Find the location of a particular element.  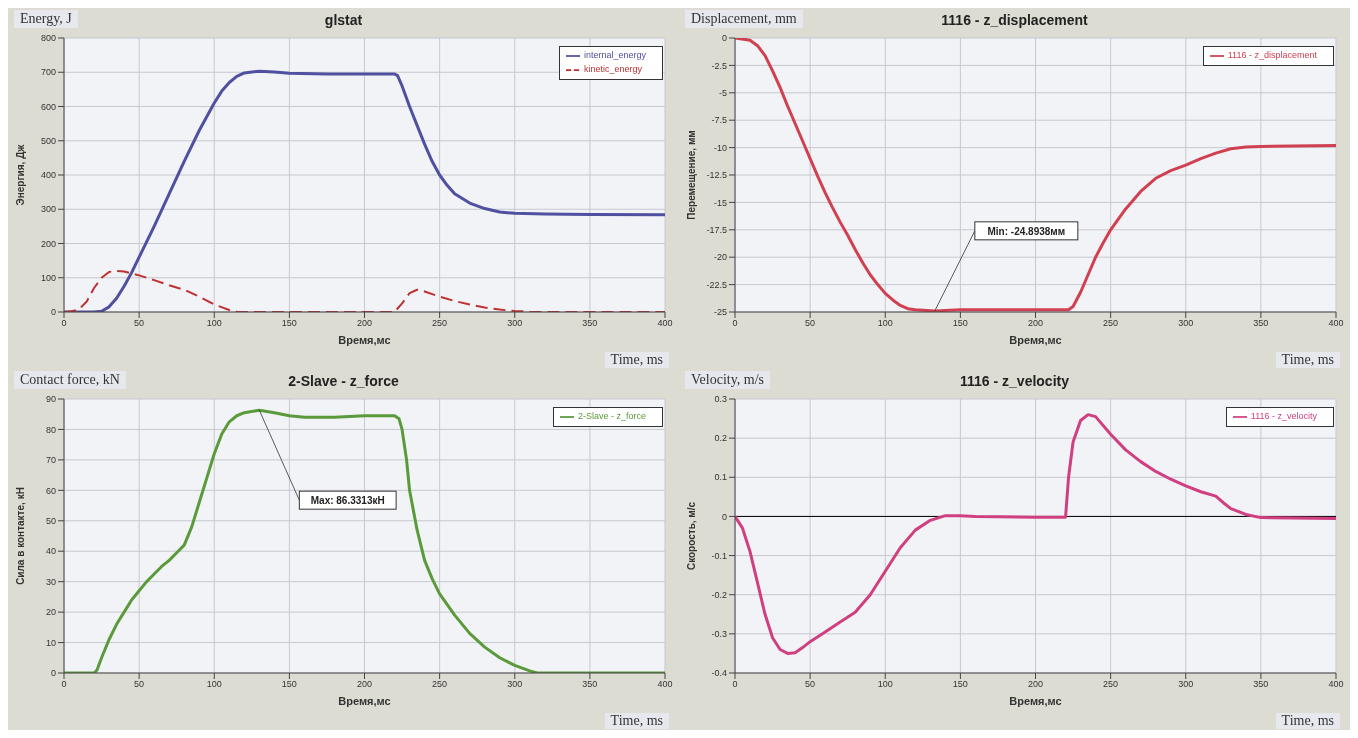

legend-label: kinetic_energy is located at coordinates (612, 69).